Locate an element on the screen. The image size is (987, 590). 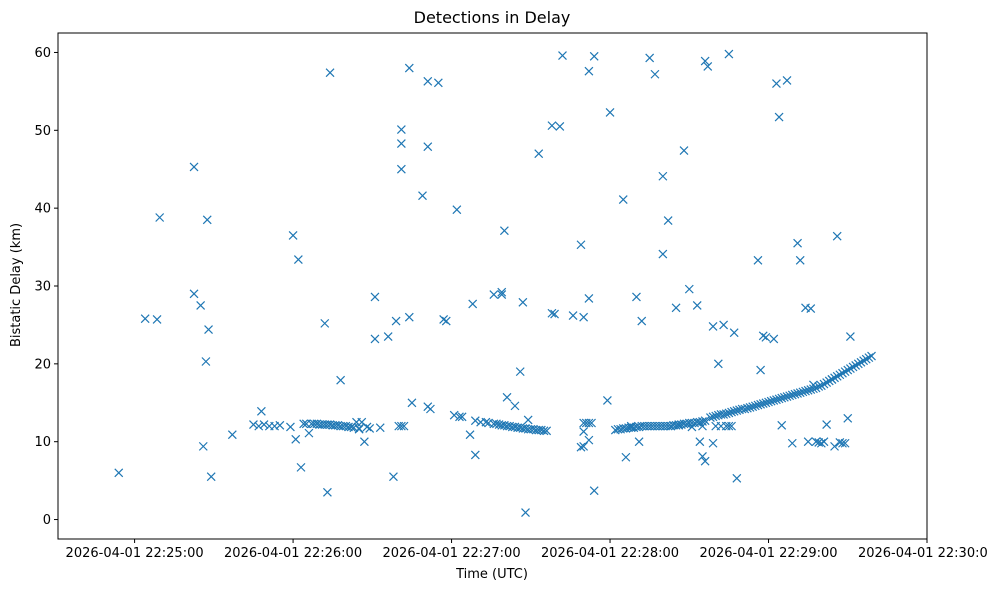
y-axis: 0 10 20 30 40 50 60 is located at coordinates (46, 287).